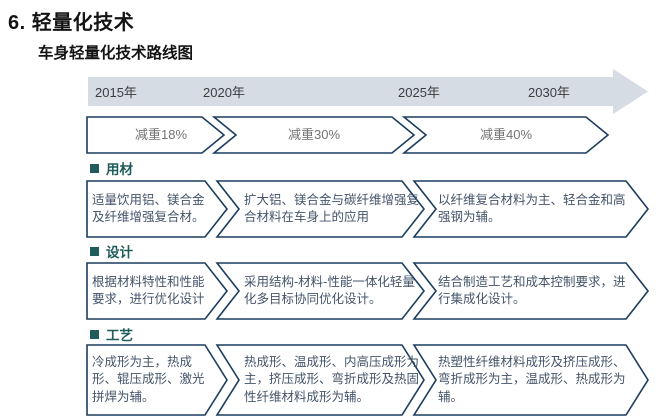 This screenshot has height=417, width=660. I want to click on design-step: 结合制造工艺和成本控制要求，进行集成化设计。, so click(532, 290).